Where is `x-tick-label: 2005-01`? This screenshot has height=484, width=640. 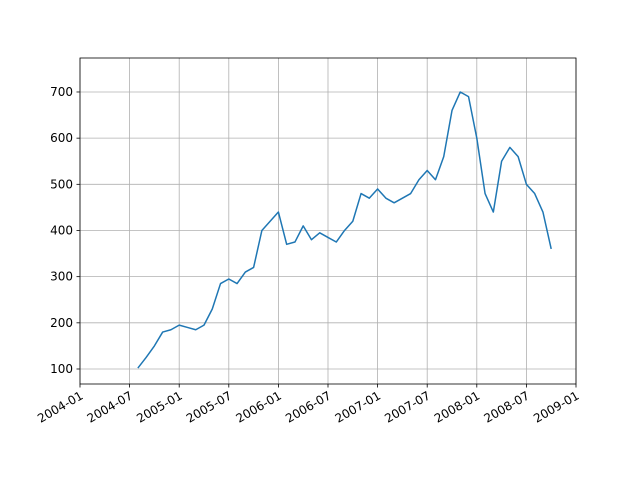 x-tick-label: 2005-01 is located at coordinates (159, 406).